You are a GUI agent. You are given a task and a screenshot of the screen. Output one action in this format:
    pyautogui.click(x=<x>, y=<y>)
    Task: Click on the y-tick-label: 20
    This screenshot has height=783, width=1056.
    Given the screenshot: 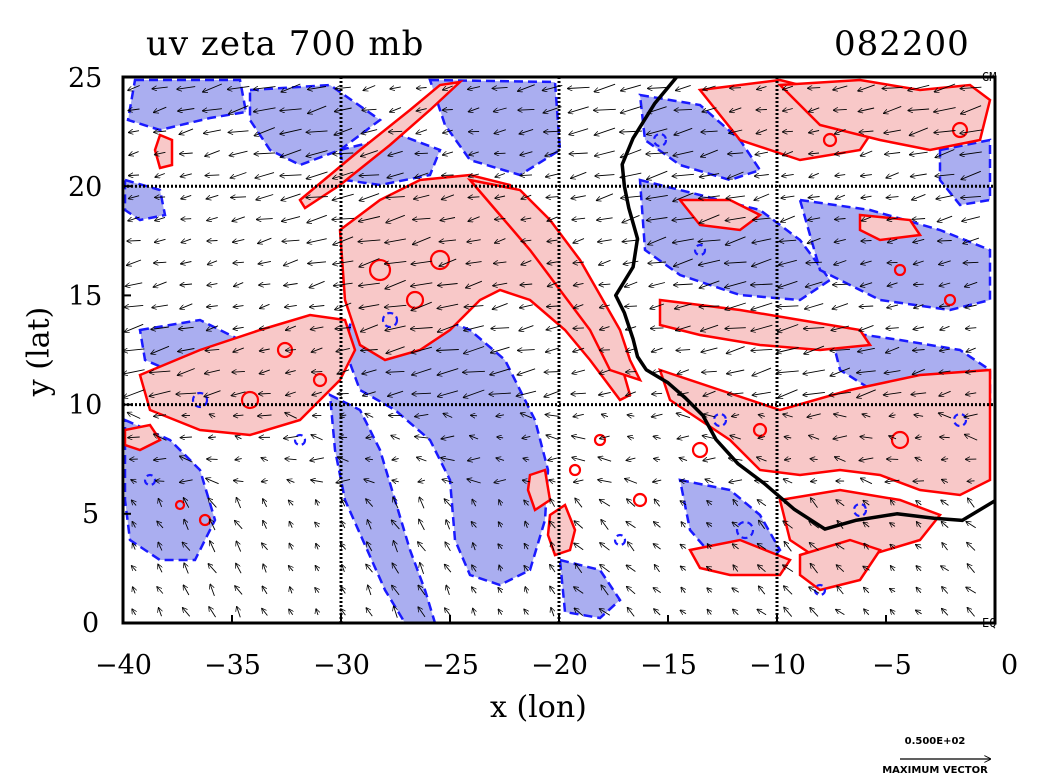 What is the action you would take?
    pyautogui.click(x=85, y=187)
    